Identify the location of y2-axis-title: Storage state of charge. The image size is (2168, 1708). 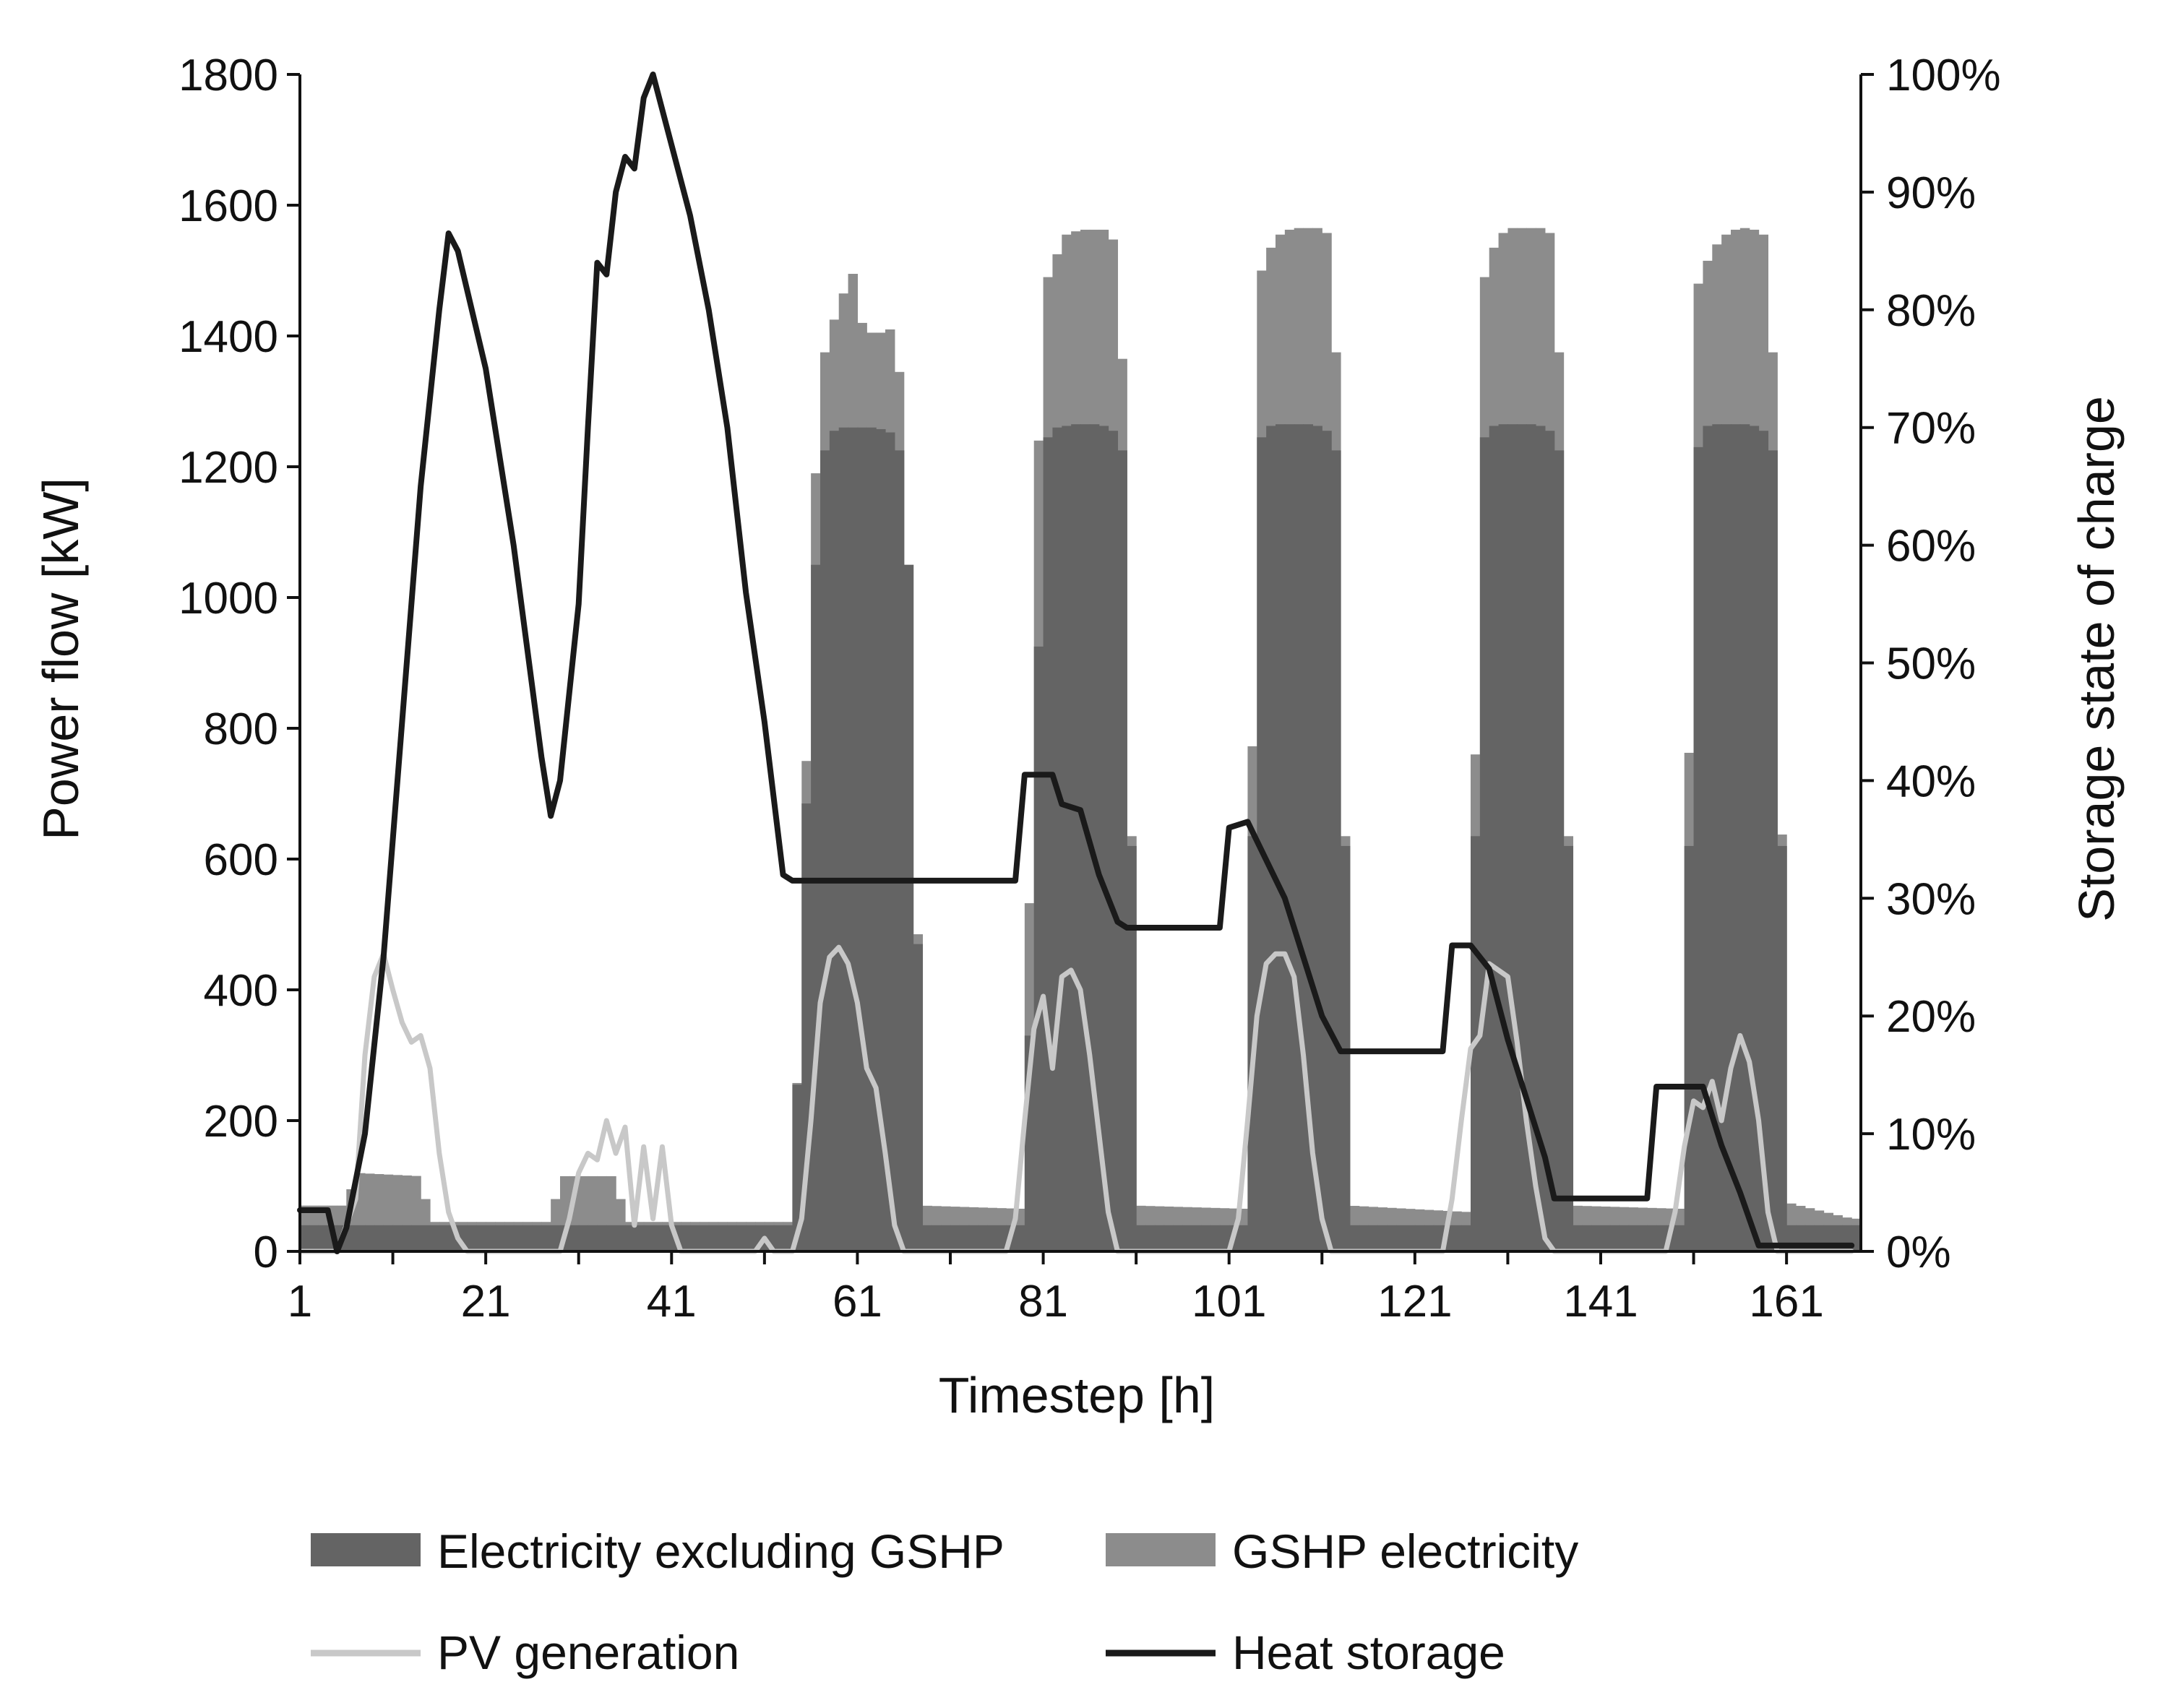
(2096, 659).